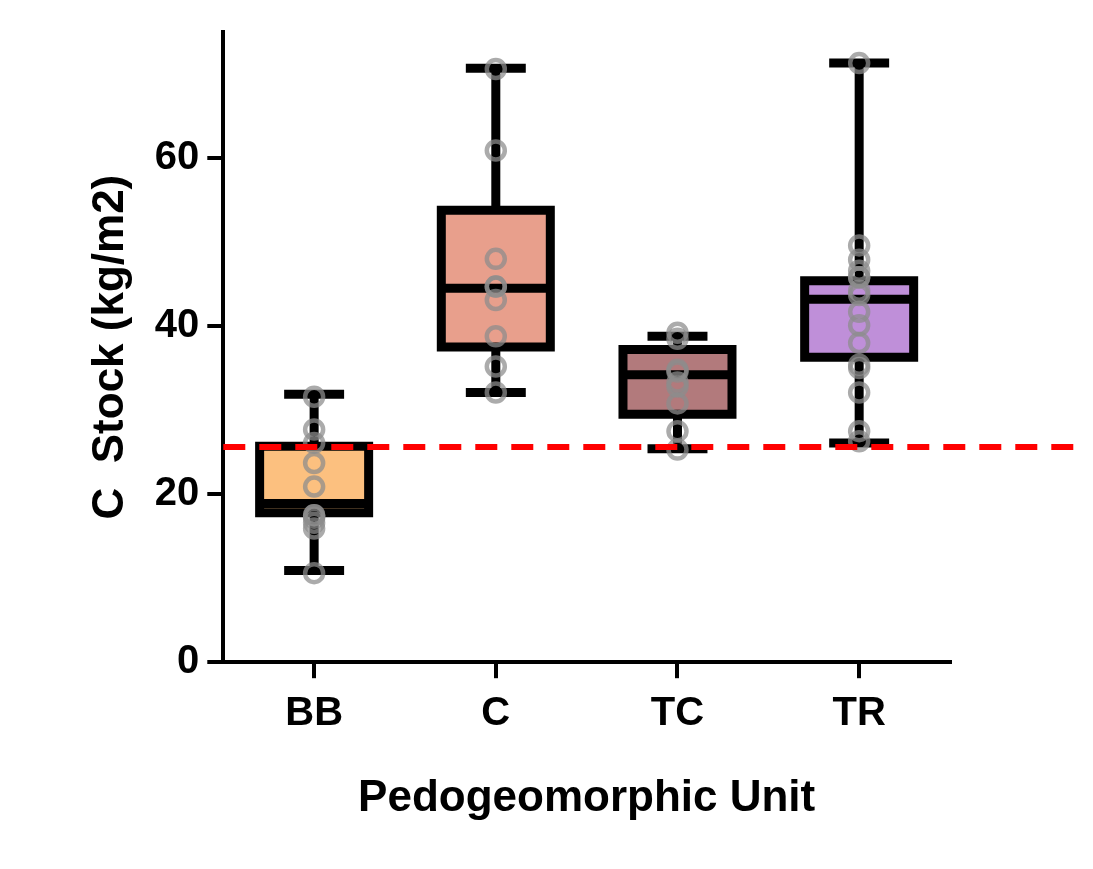  Describe the element at coordinates (859, 711) in the screenshot. I see `x-tick-label: TR` at that location.